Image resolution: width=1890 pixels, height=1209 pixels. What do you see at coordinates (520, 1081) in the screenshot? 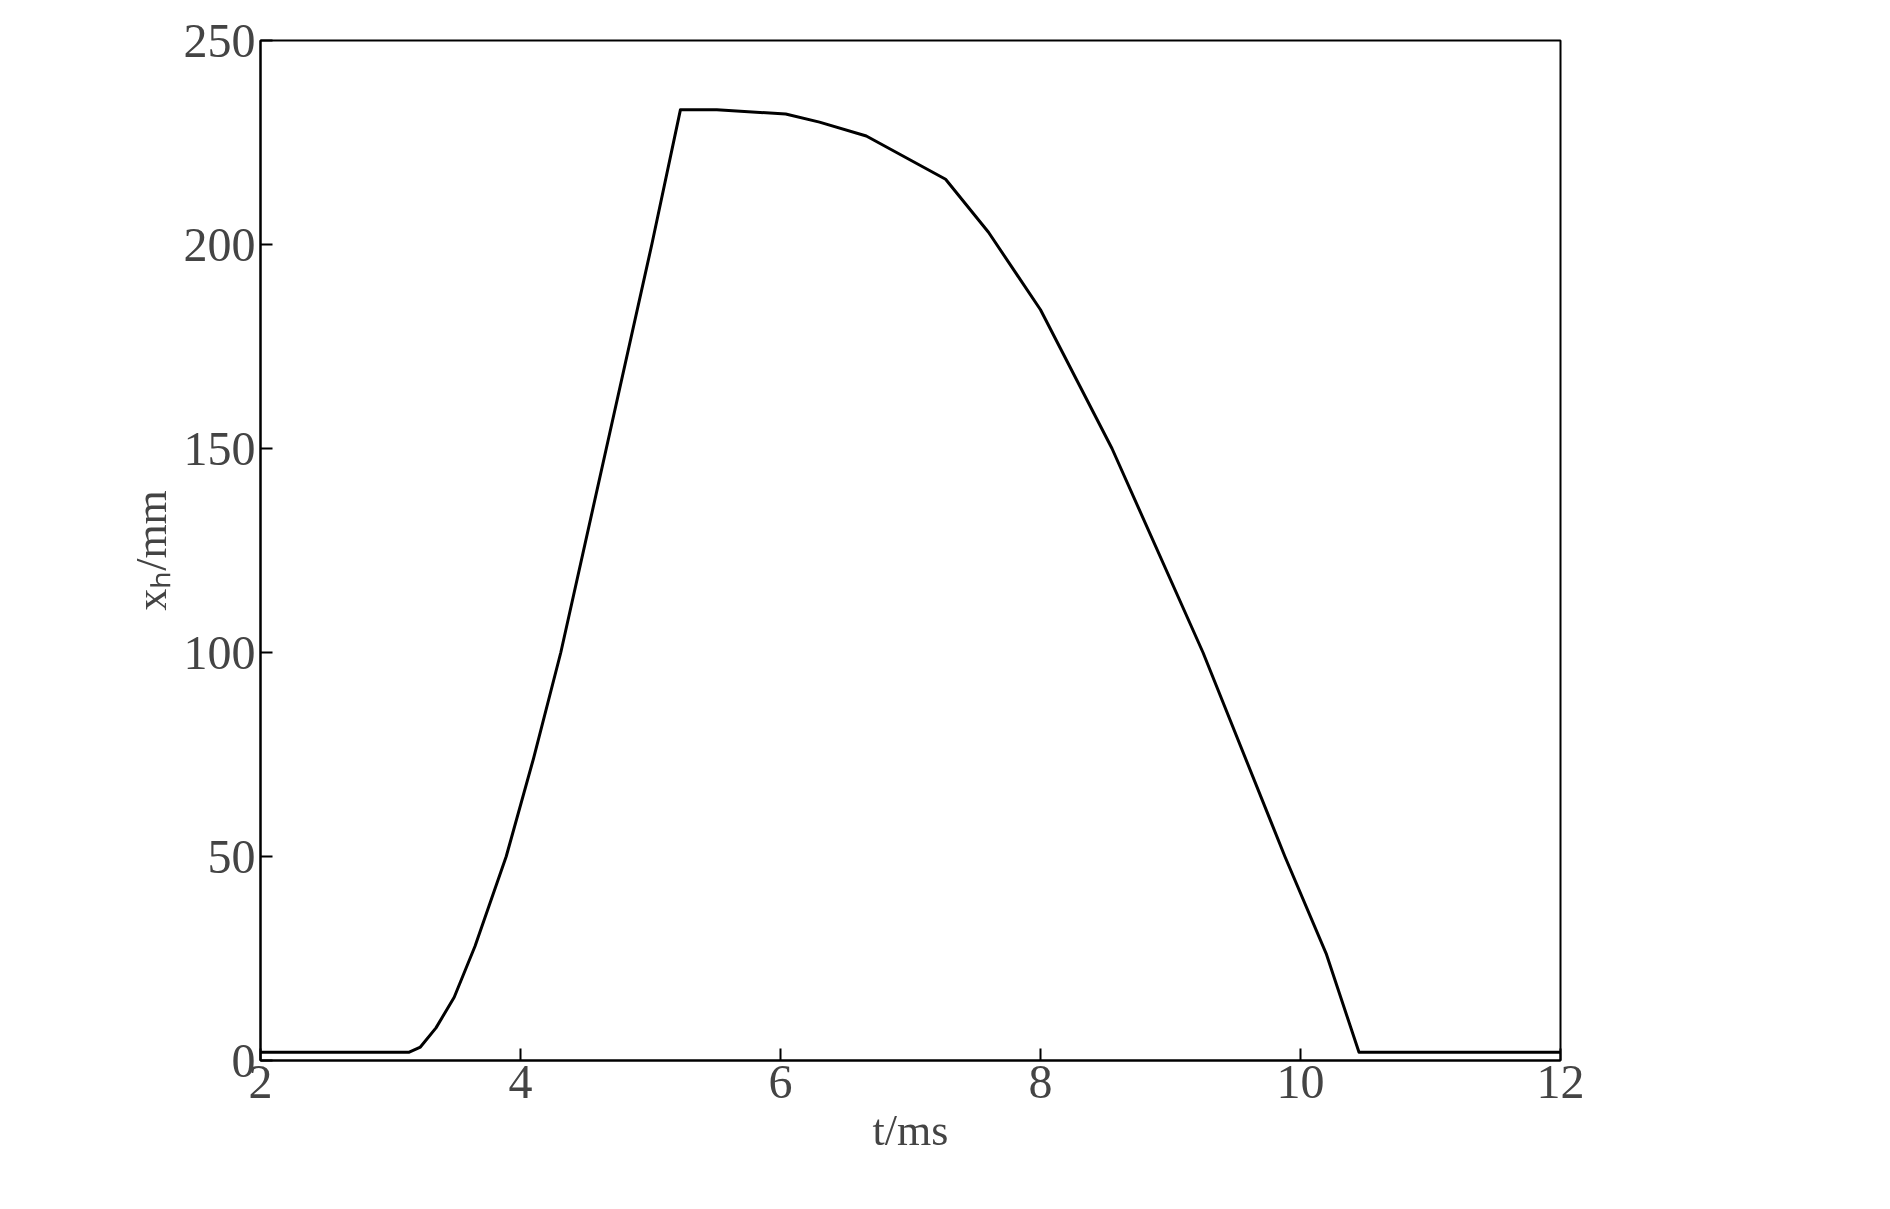
I see `x-tick-label: 4` at bounding box center [520, 1081].